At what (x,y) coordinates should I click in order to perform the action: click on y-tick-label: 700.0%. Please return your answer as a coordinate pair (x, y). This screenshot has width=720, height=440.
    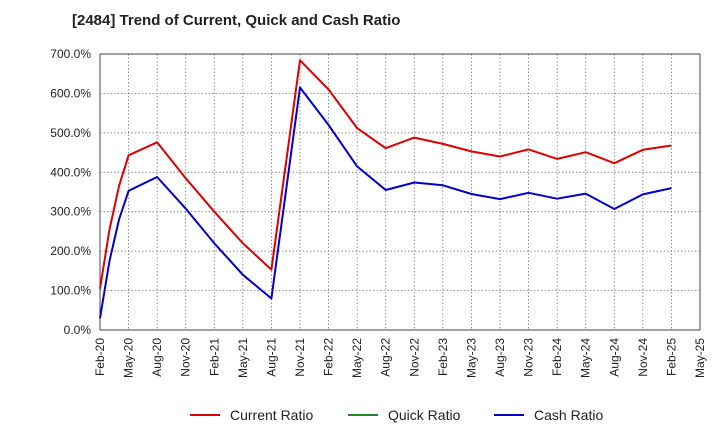
    Looking at the image, I should click on (70, 54).